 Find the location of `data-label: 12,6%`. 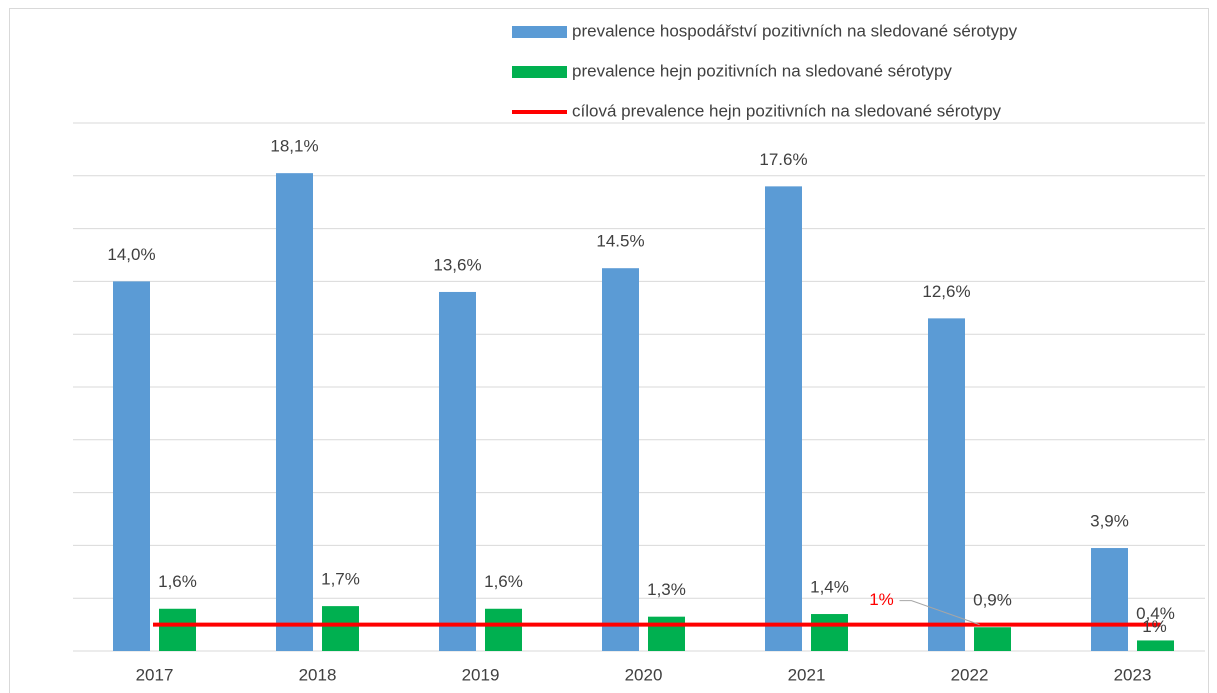

data-label: 12,6% is located at coordinates (946, 291).